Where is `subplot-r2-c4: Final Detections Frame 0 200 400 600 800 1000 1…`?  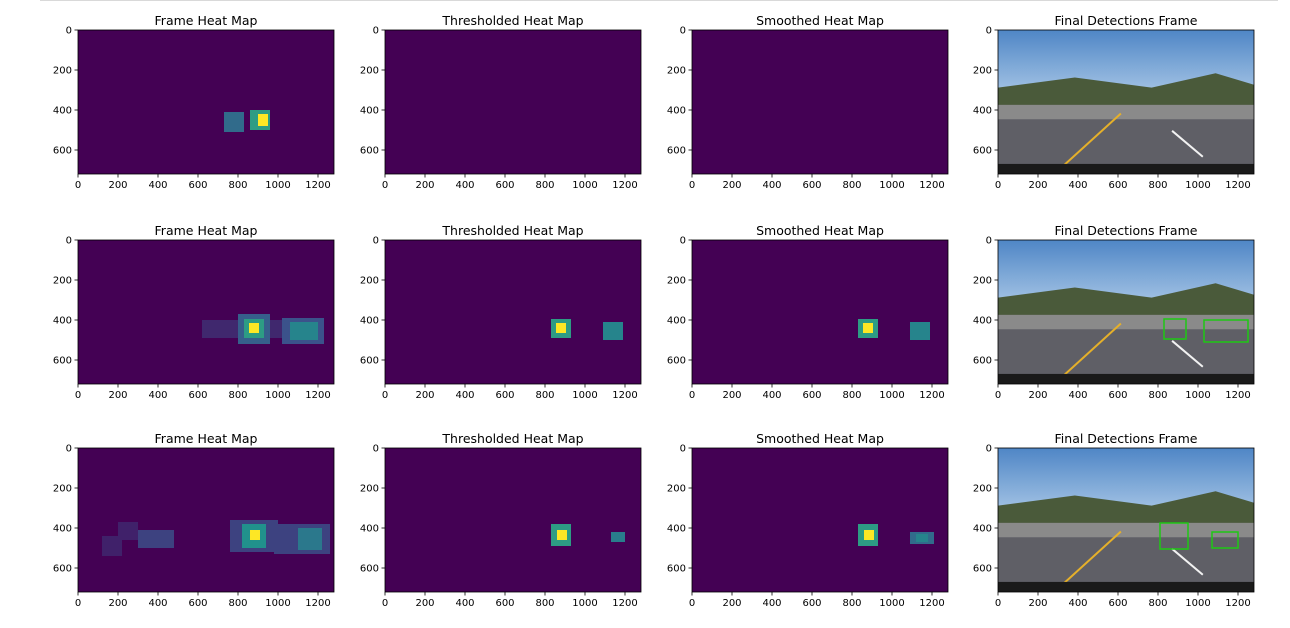 subplot-r2-c4: Final Detections Frame 0 200 400 600 800 1000 1… is located at coordinates (1114, 312).